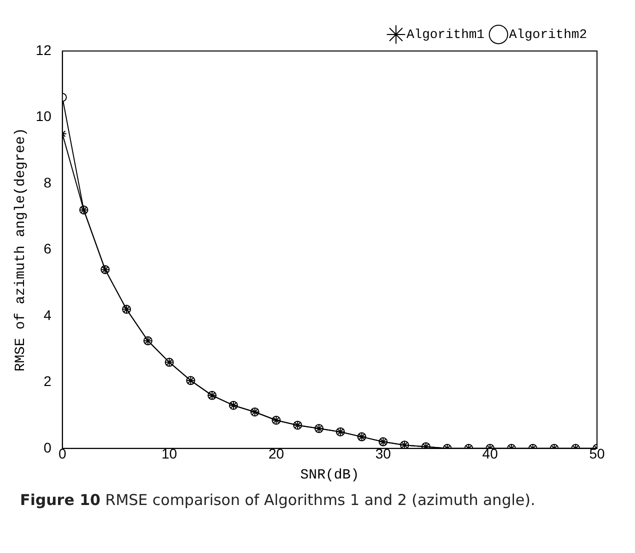 This screenshot has width=635, height=553. I want to click on y-tick-label: 6, so click(48, 248).